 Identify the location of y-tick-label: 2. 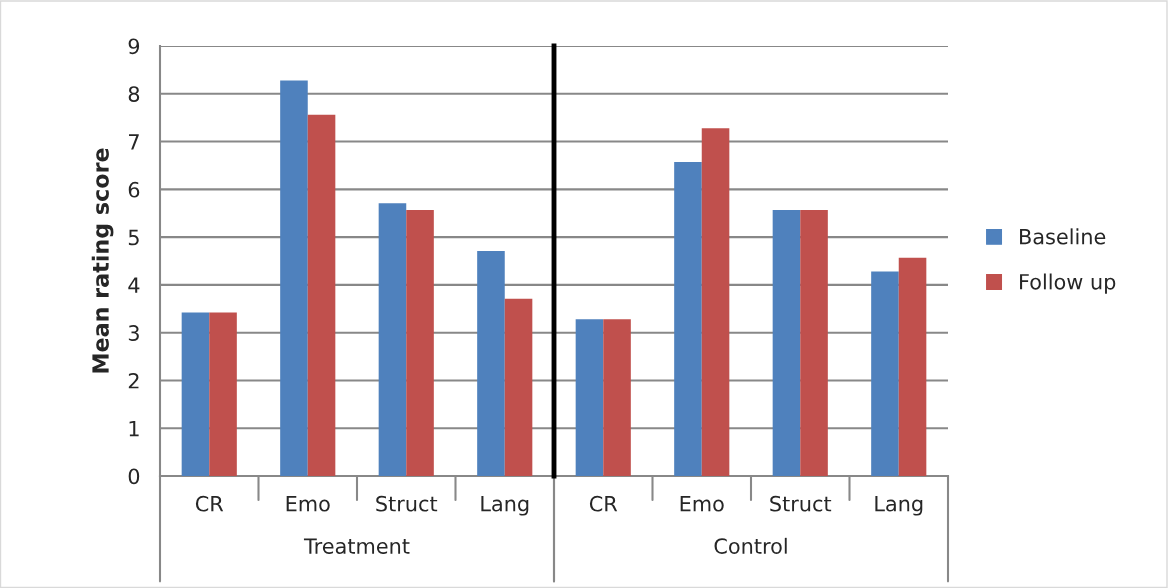
(133, 380).